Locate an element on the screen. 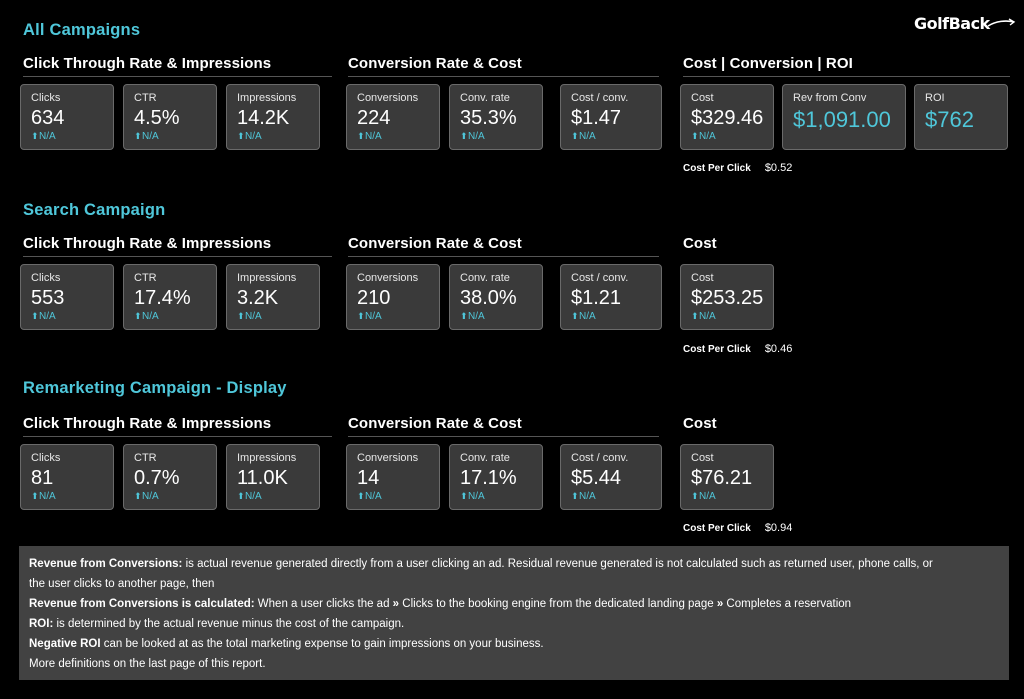  metric-value: 14 is located at coordinates (368, 478).